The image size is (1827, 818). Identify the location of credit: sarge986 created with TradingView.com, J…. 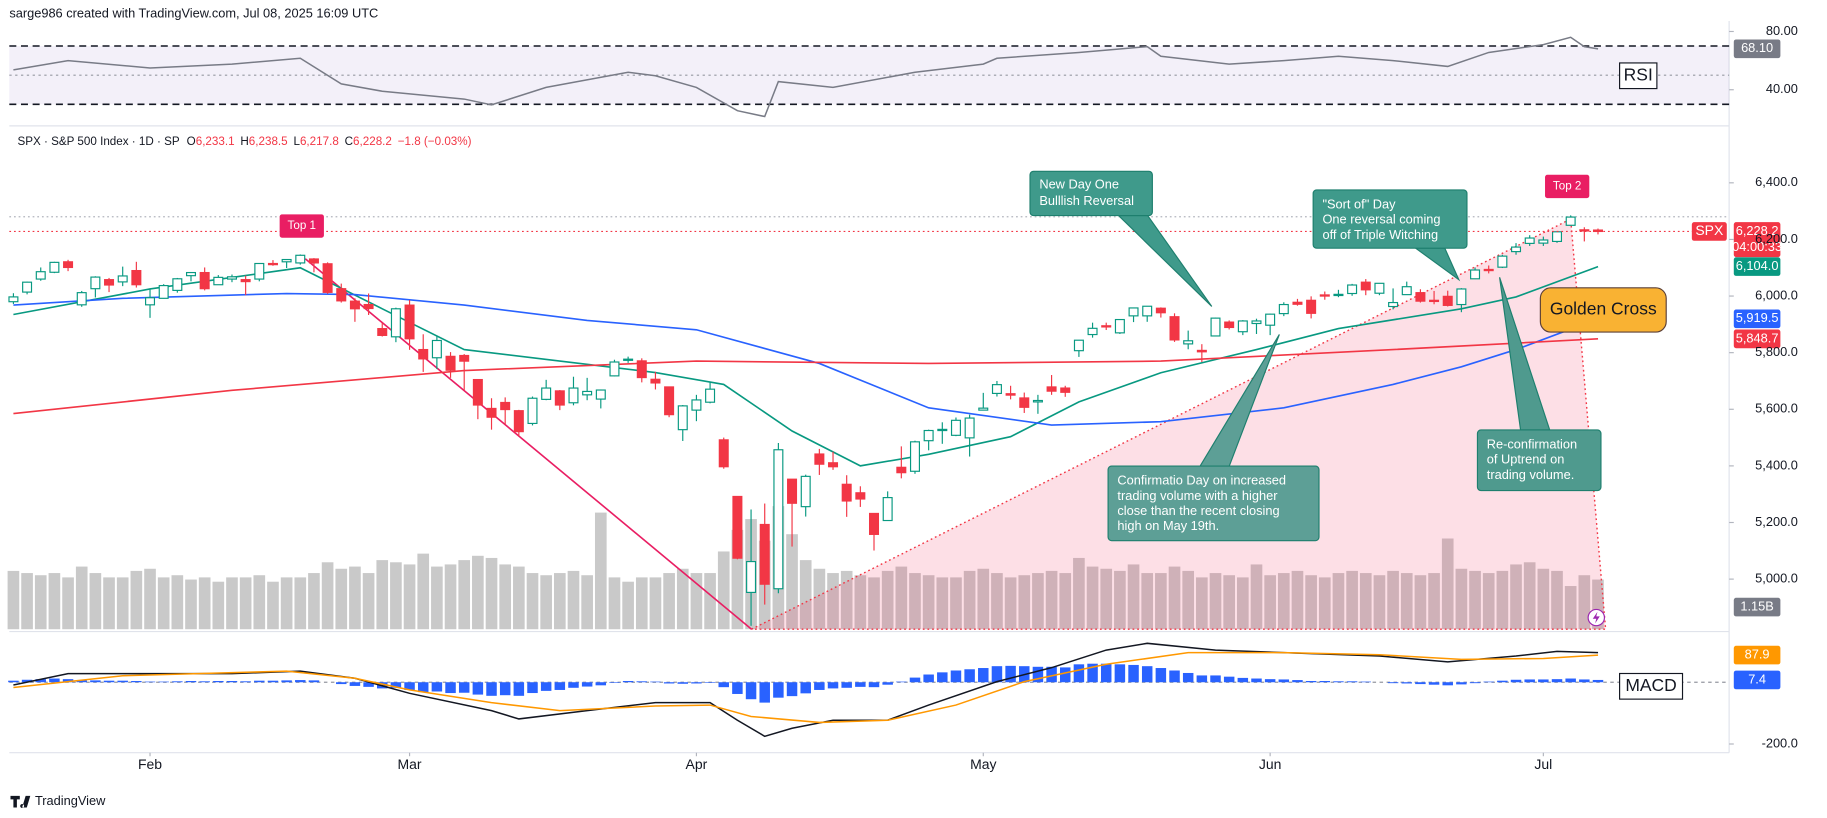
(193, 12).